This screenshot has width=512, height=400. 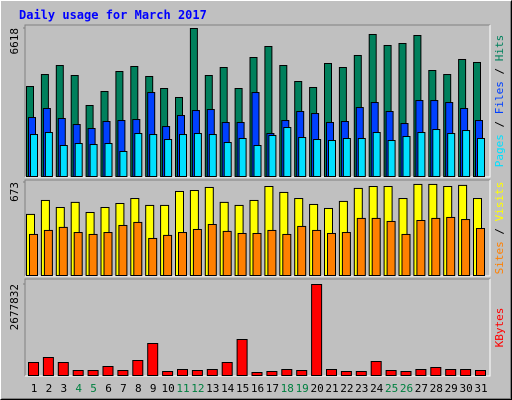 I want to click on x-tick-label: 31, so click(x=480, y=388).